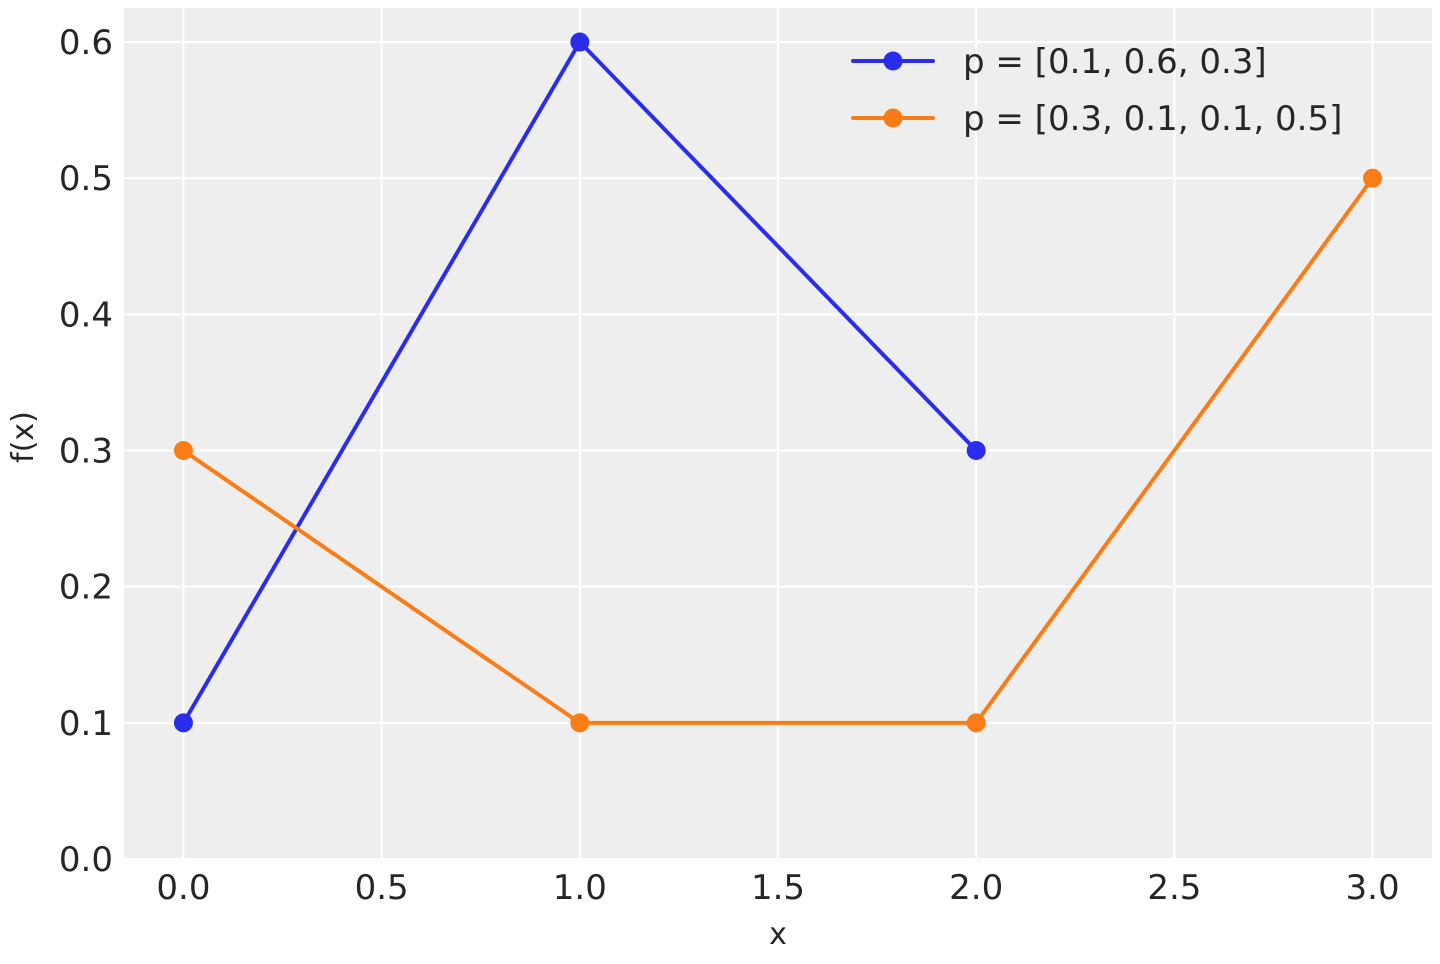 This screenshot has width=1440, height=964. I want to click on y-tick-label: 0.5, so click(86, 179).